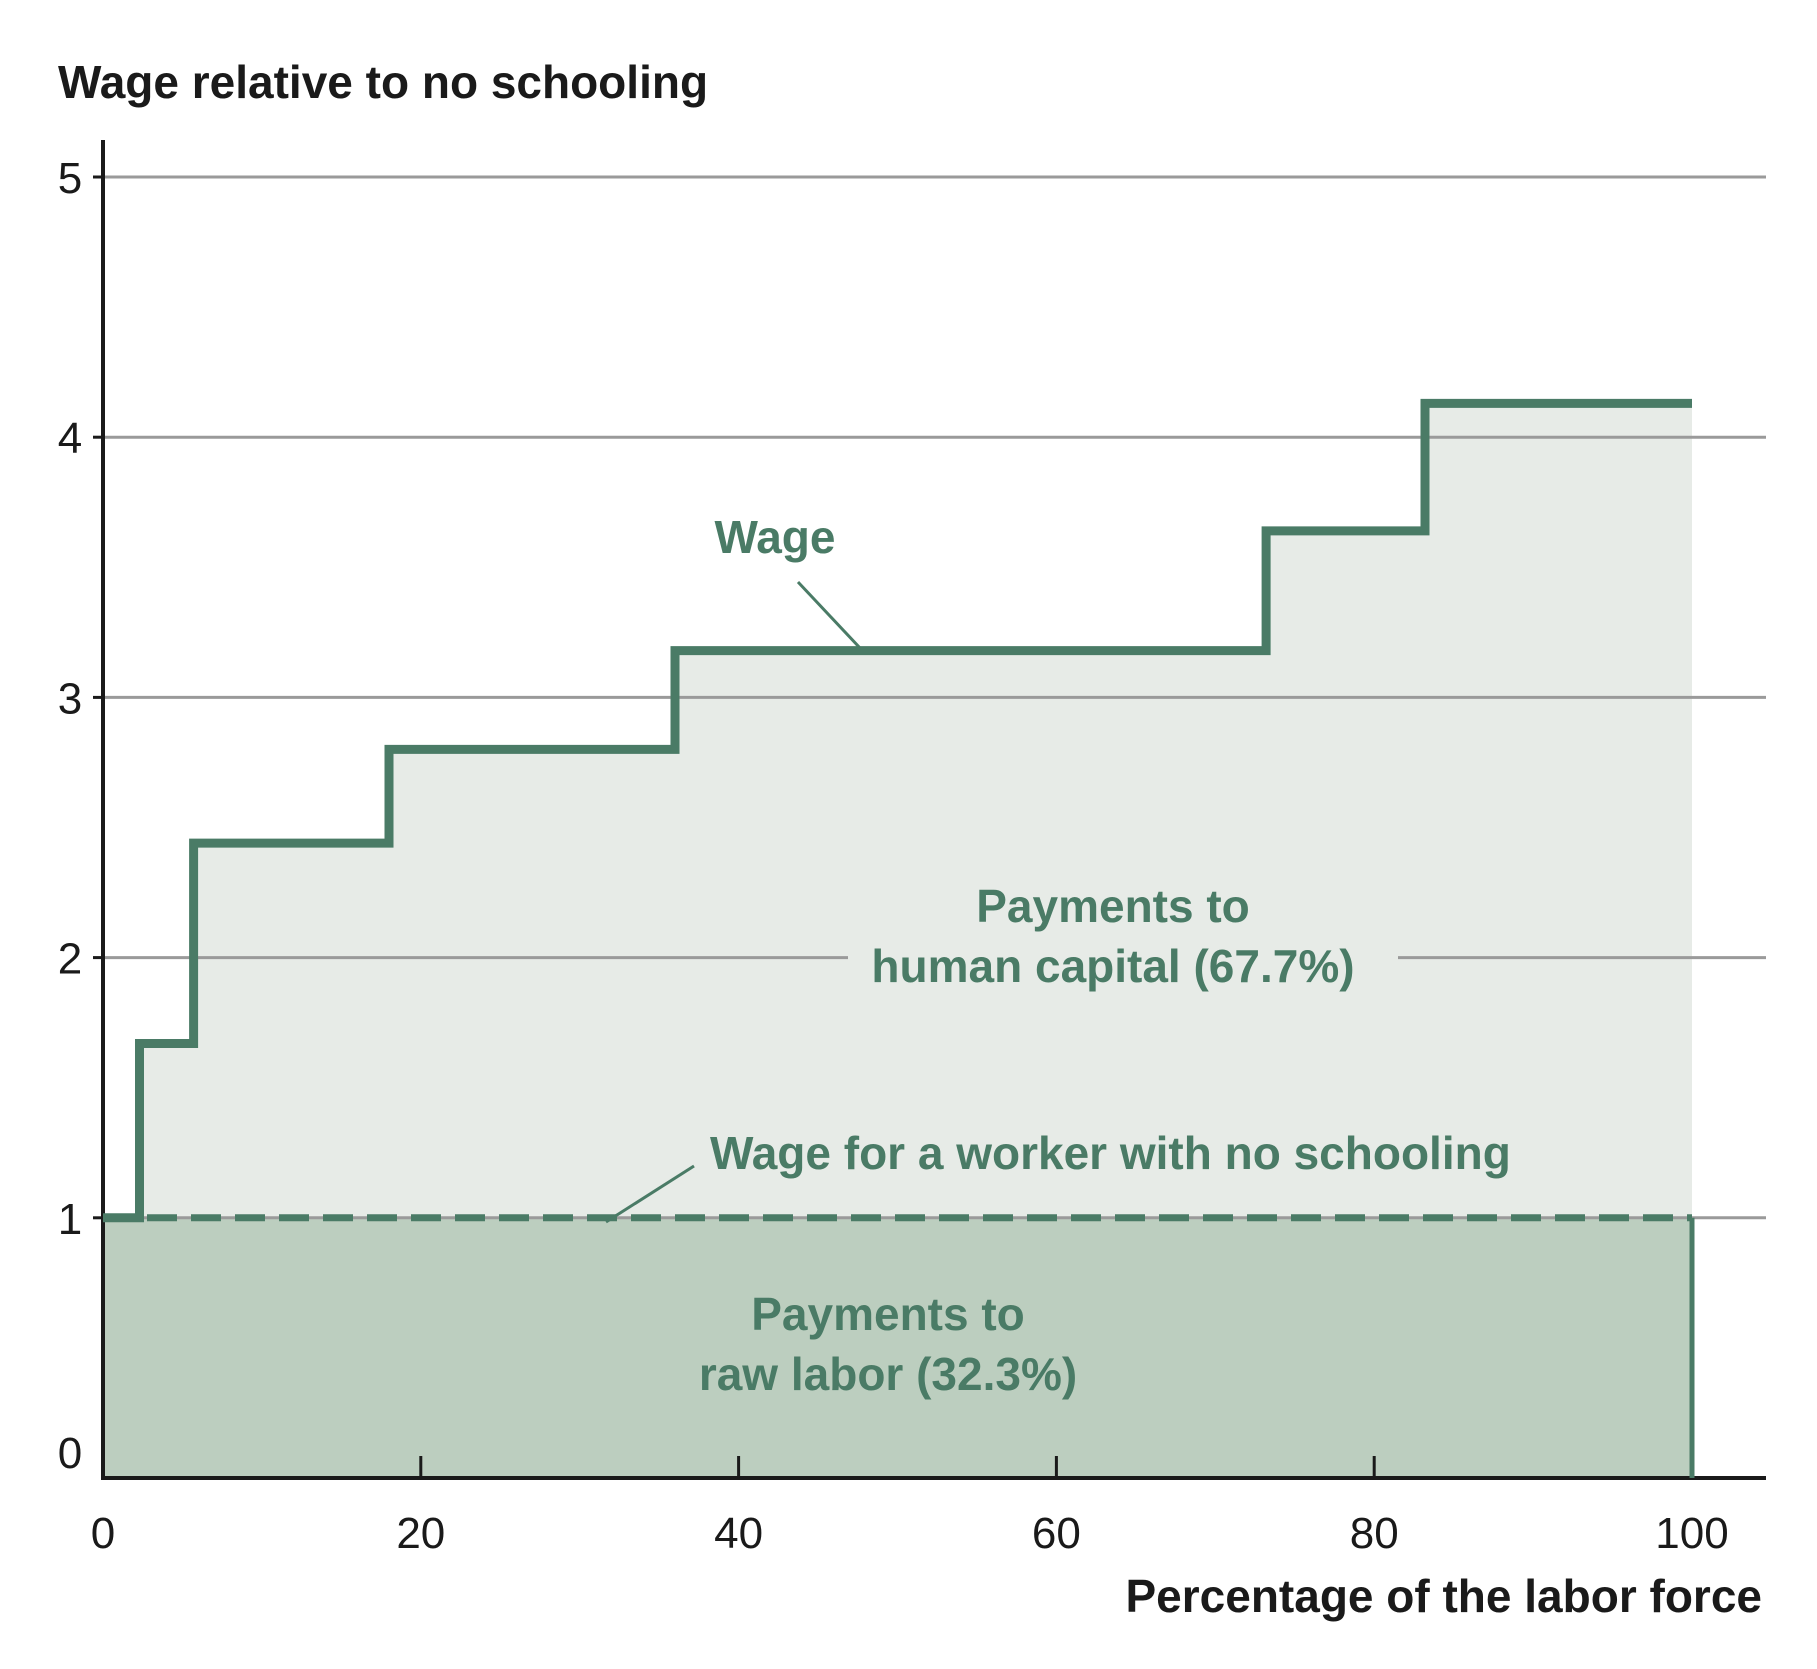  Describe the element at coordinates (1444, 1596) in the screenshot. I see `x-axis-title: Percentage of the labor force` at that location.